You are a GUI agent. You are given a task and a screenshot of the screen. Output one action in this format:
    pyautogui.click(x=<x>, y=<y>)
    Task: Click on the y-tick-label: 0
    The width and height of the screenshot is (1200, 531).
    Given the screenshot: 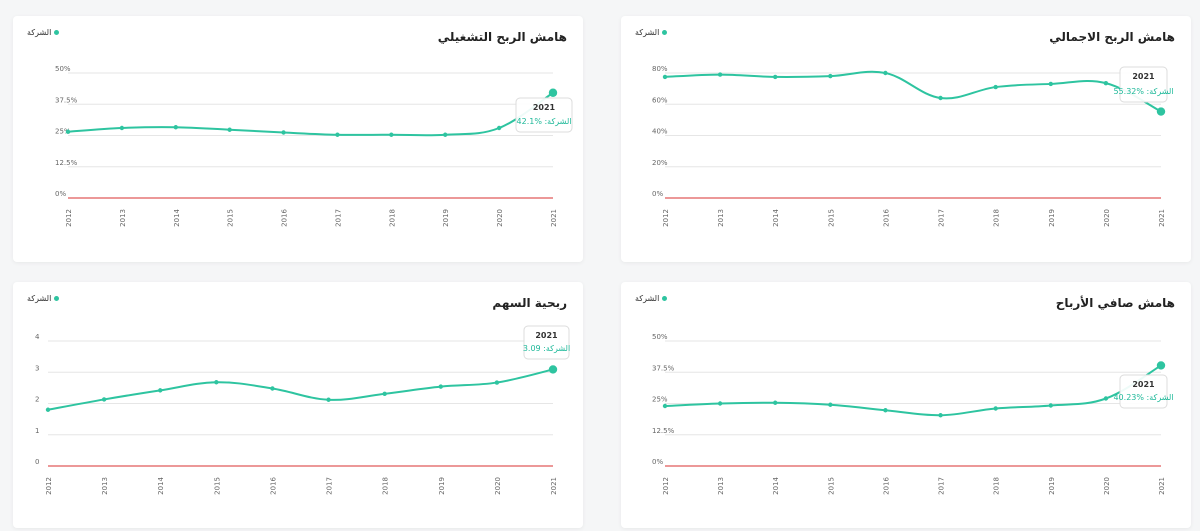 What is the action you would take?
    pyautogui.click(x=37, y=462)
    